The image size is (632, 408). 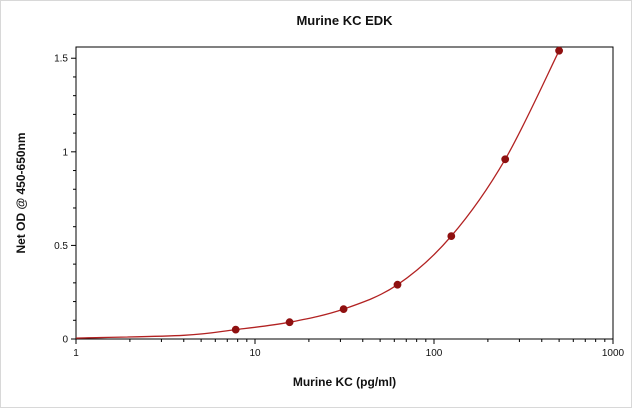 I want to click on x-tick-label: 1, so click(x=76, y=353).